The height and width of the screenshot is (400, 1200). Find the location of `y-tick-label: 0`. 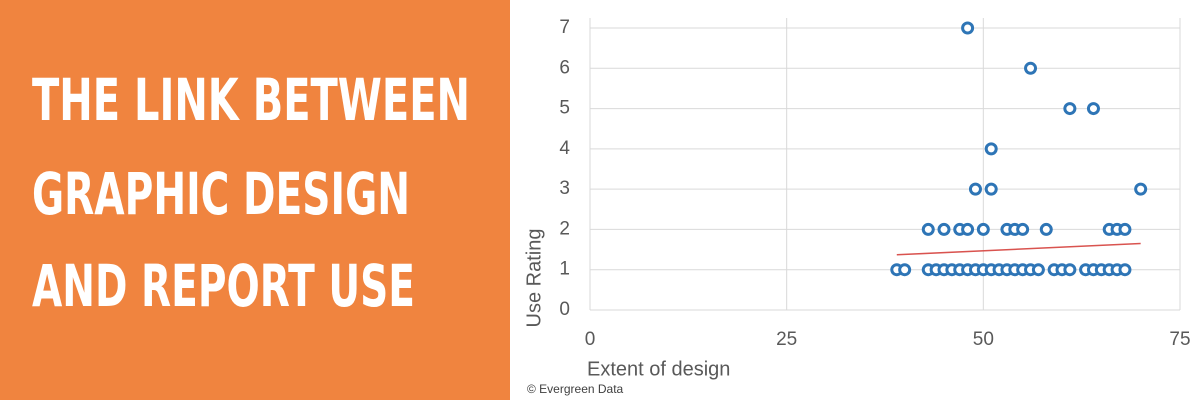

y-tick-label: 0 is located at coordinates (564, 309).